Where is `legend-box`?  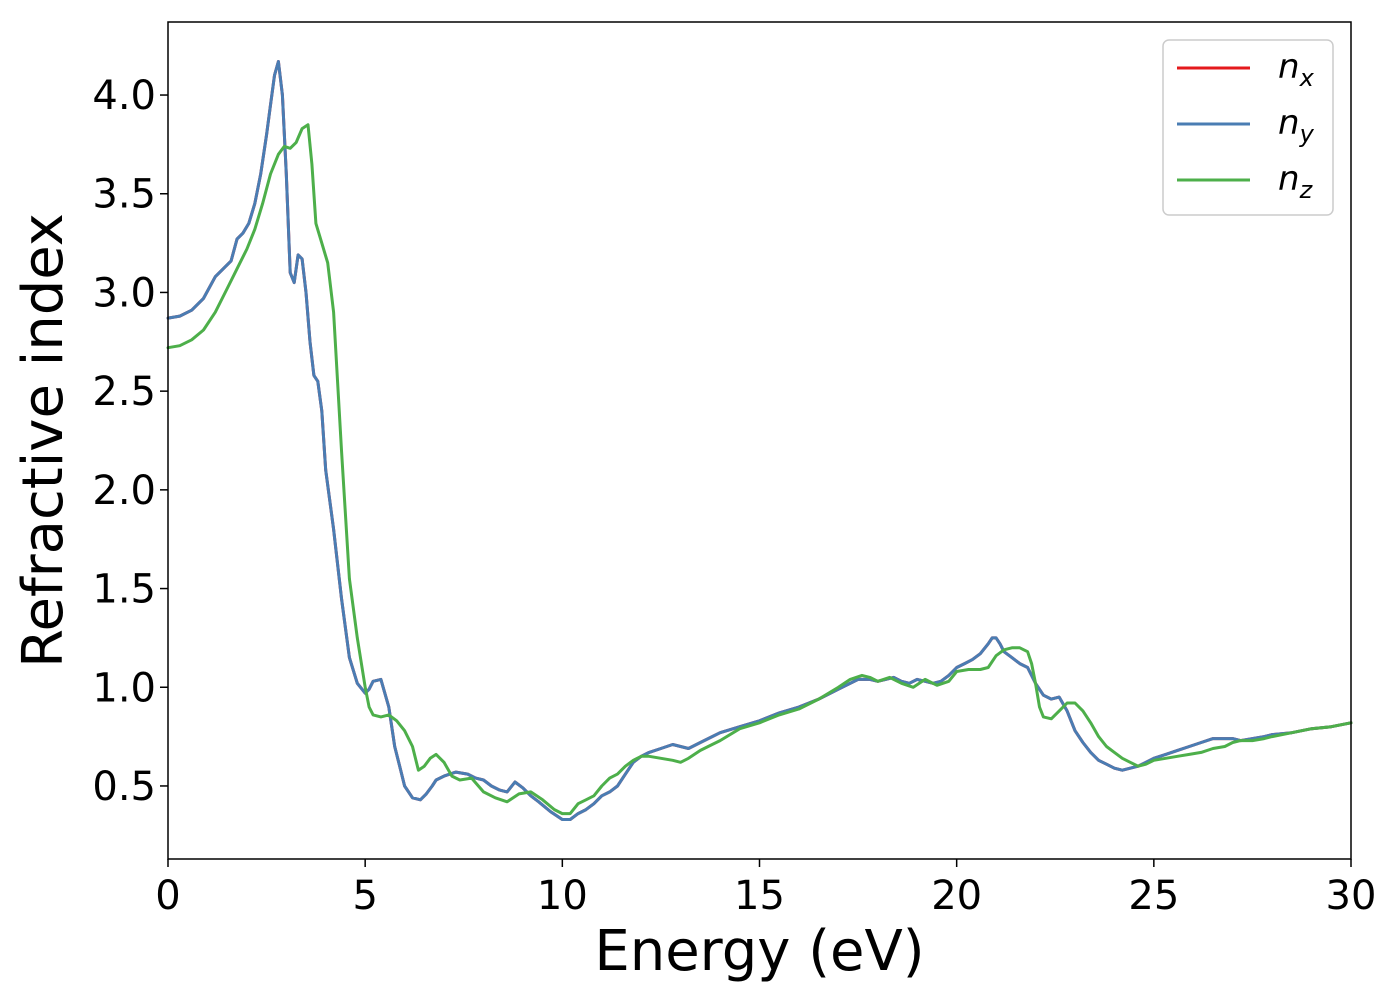
legend-box is located at coordinates (1248, 127).